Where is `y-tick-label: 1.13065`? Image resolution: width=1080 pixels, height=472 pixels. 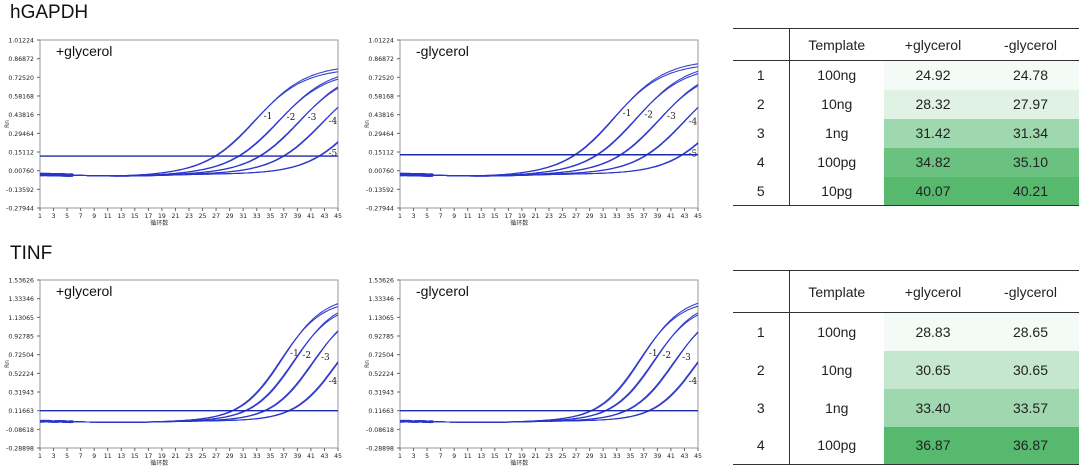
y-tick-label: 1.13065 is located at coordinates (381, 318).